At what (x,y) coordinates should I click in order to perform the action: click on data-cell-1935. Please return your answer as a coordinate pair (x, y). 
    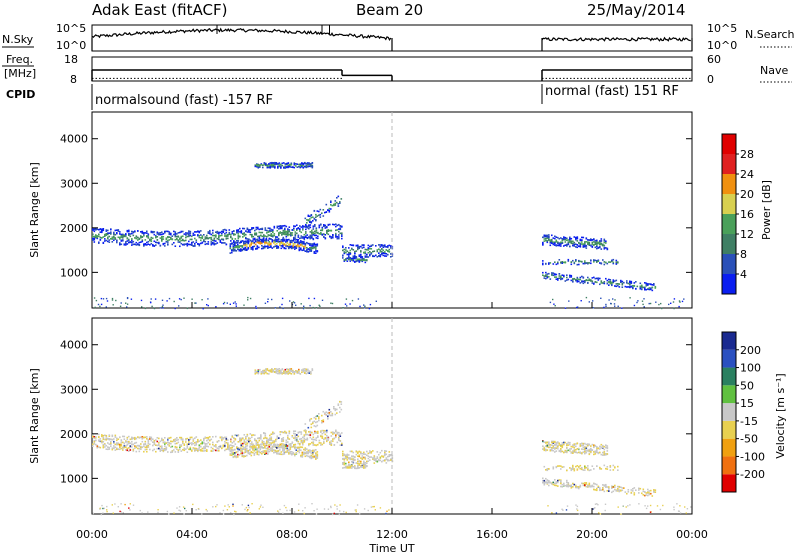
    Looking at the image, I should click on (583, 244).